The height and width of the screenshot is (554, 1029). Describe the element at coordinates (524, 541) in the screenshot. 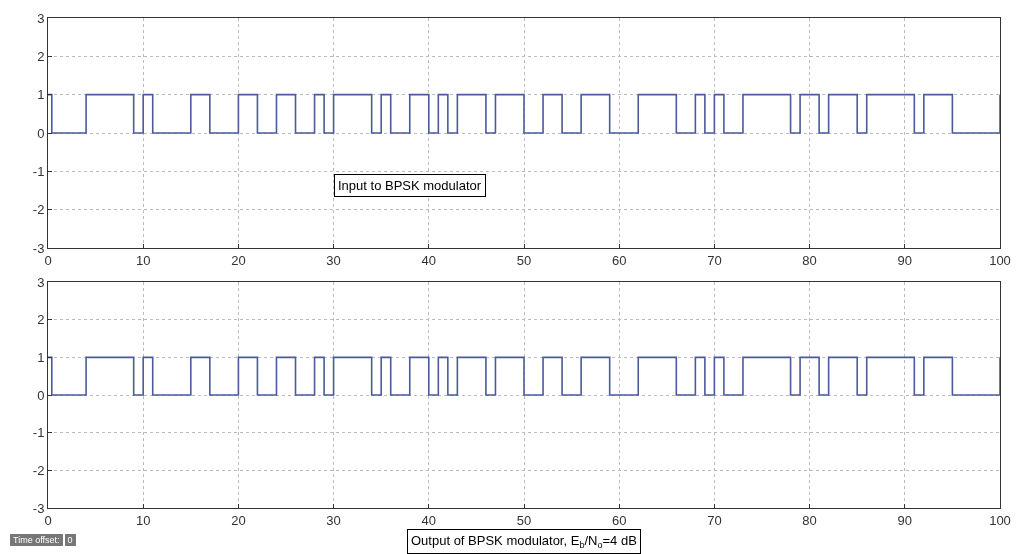

I see `text: Output of BPSK modulator, E$_{b}$/N$_{o}$=4 dB` at that location.